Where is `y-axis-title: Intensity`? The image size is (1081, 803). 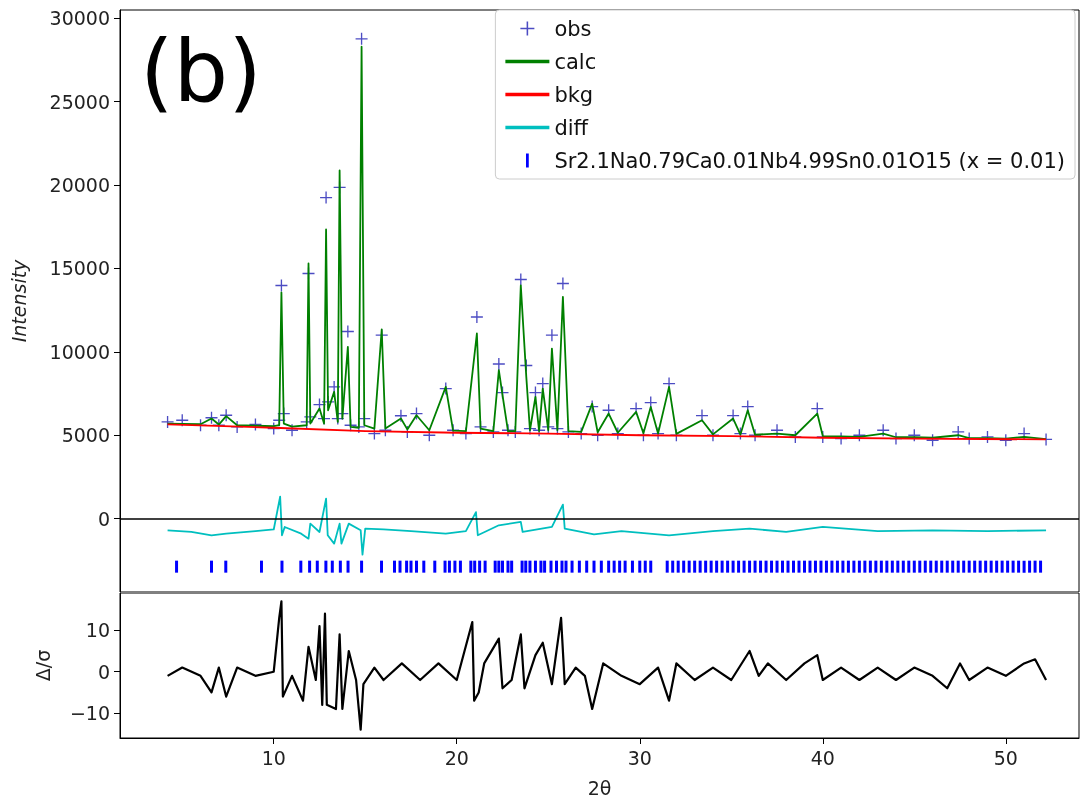
y-axis-title: Intensity is located at coordinates (18, 300).